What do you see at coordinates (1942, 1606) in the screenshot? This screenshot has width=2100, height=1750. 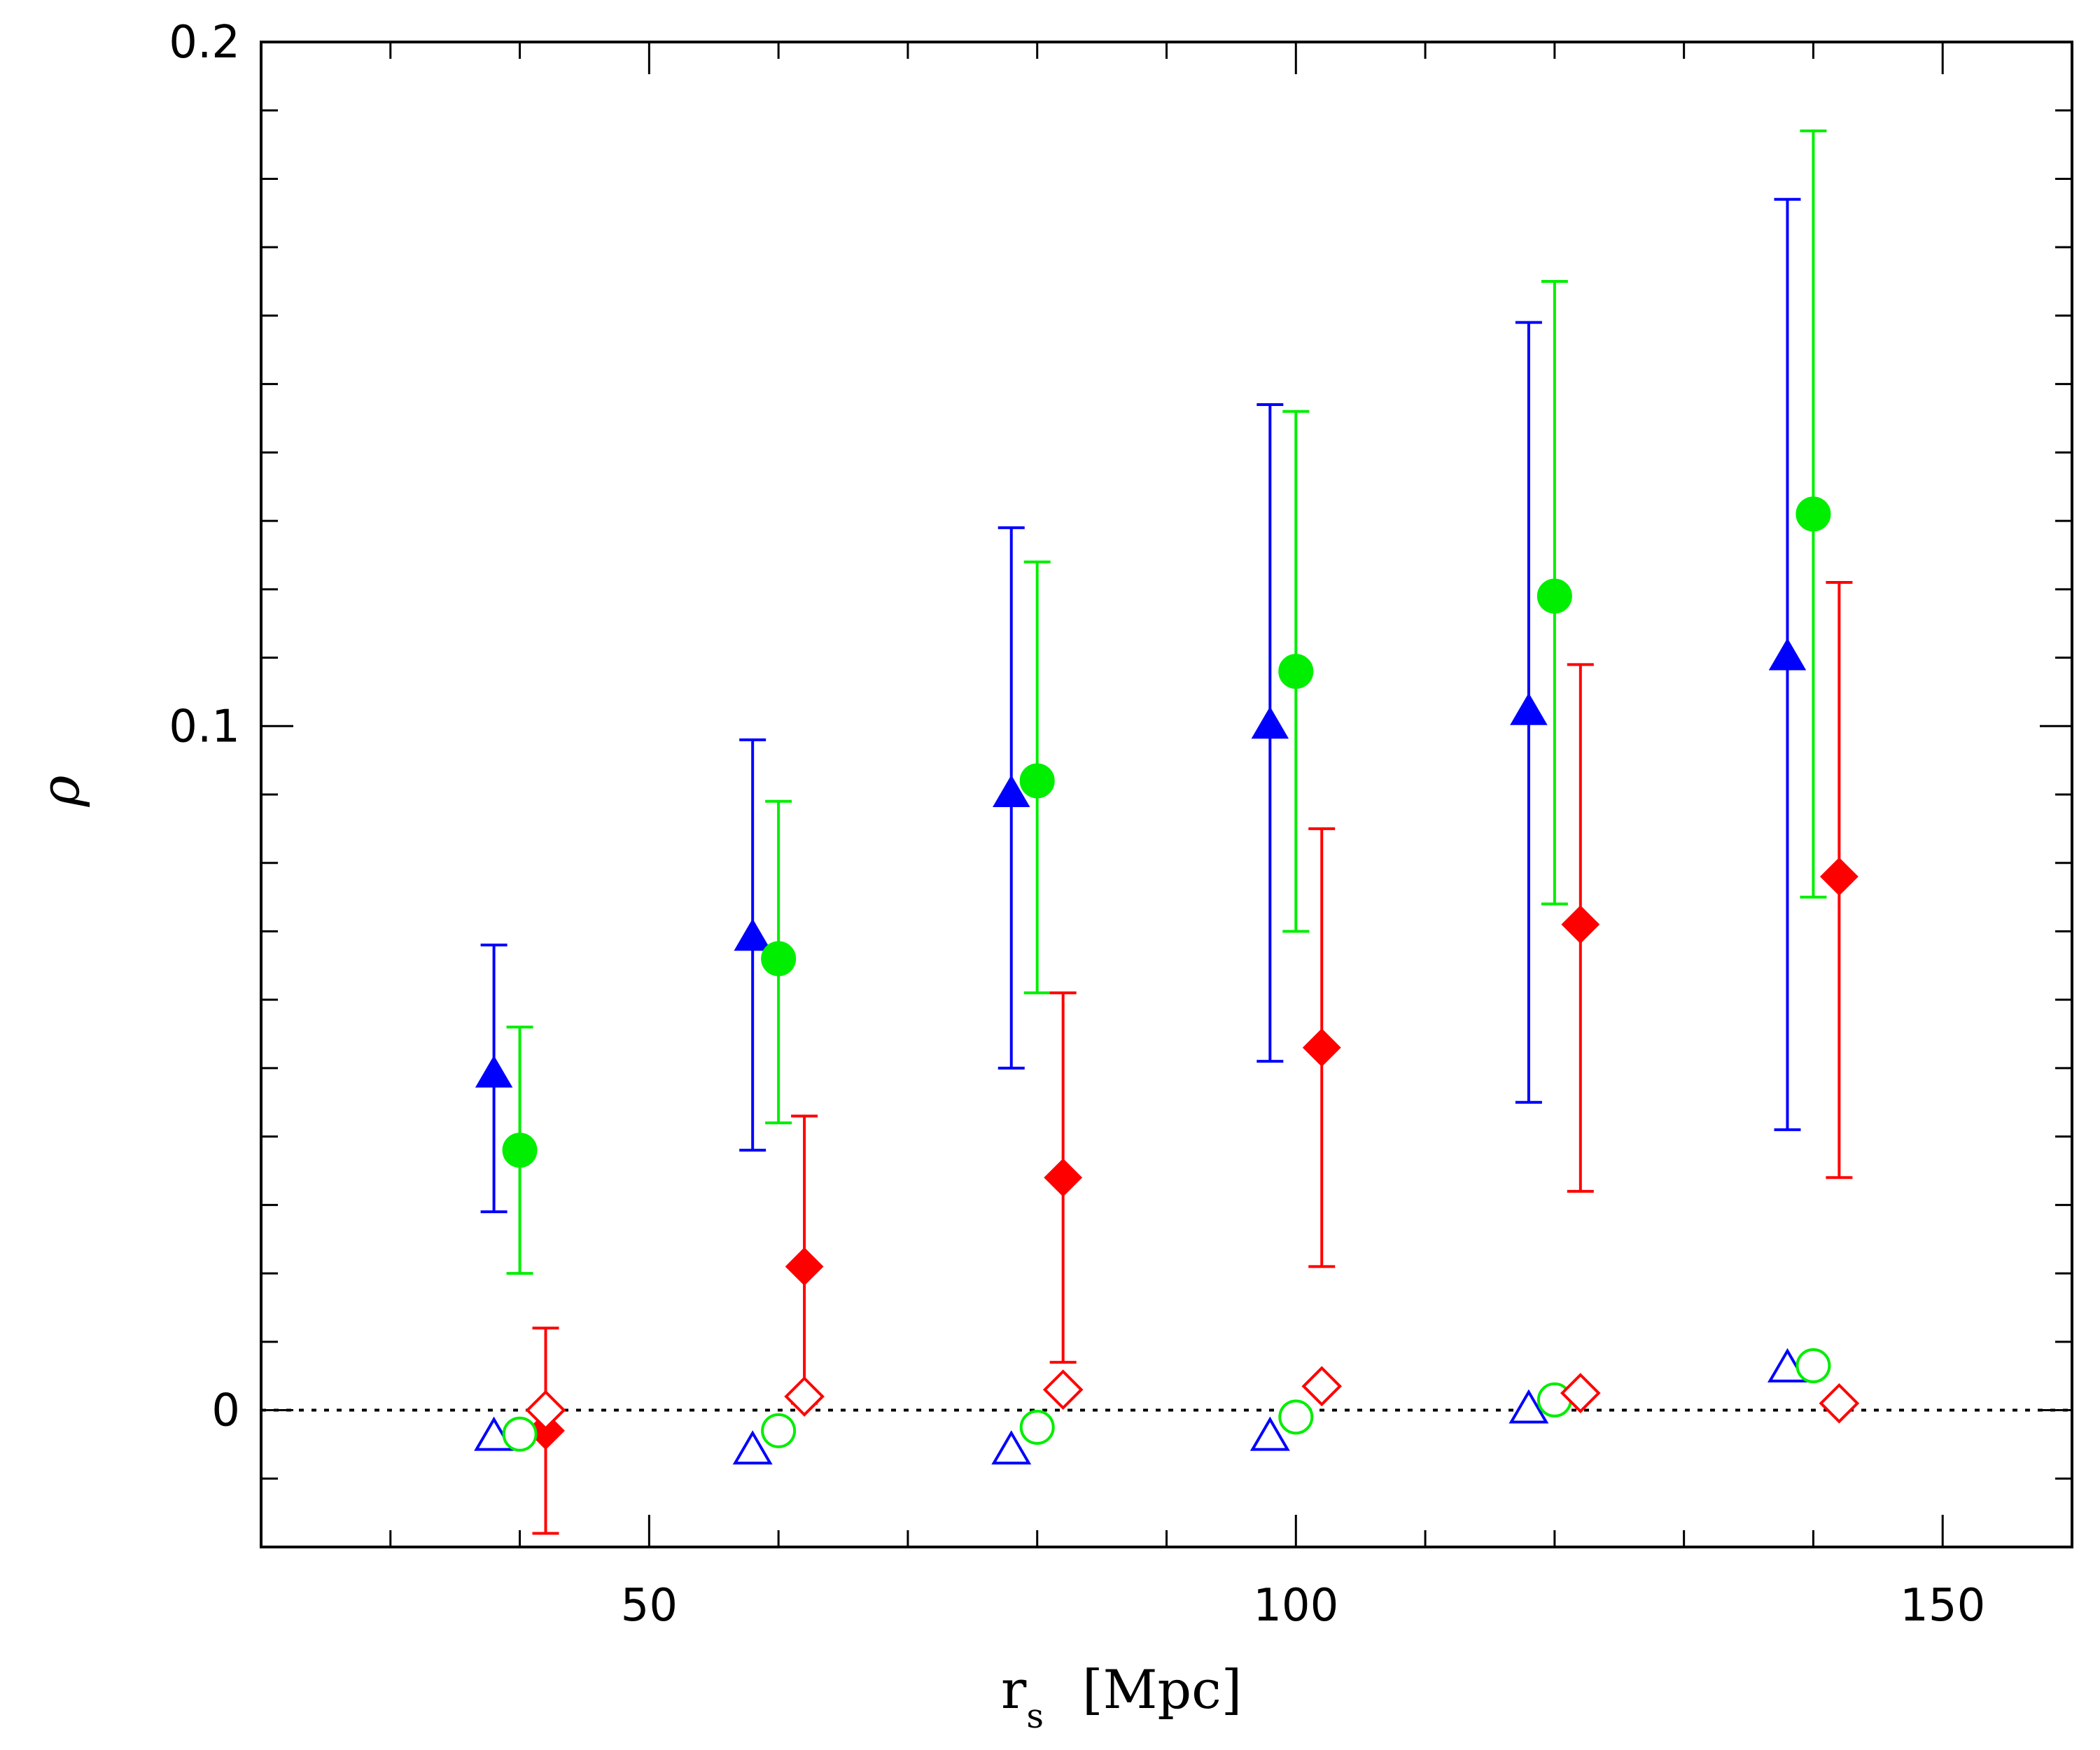 I see `x-tick-label: 150` at bounding box center [1942, 1606].